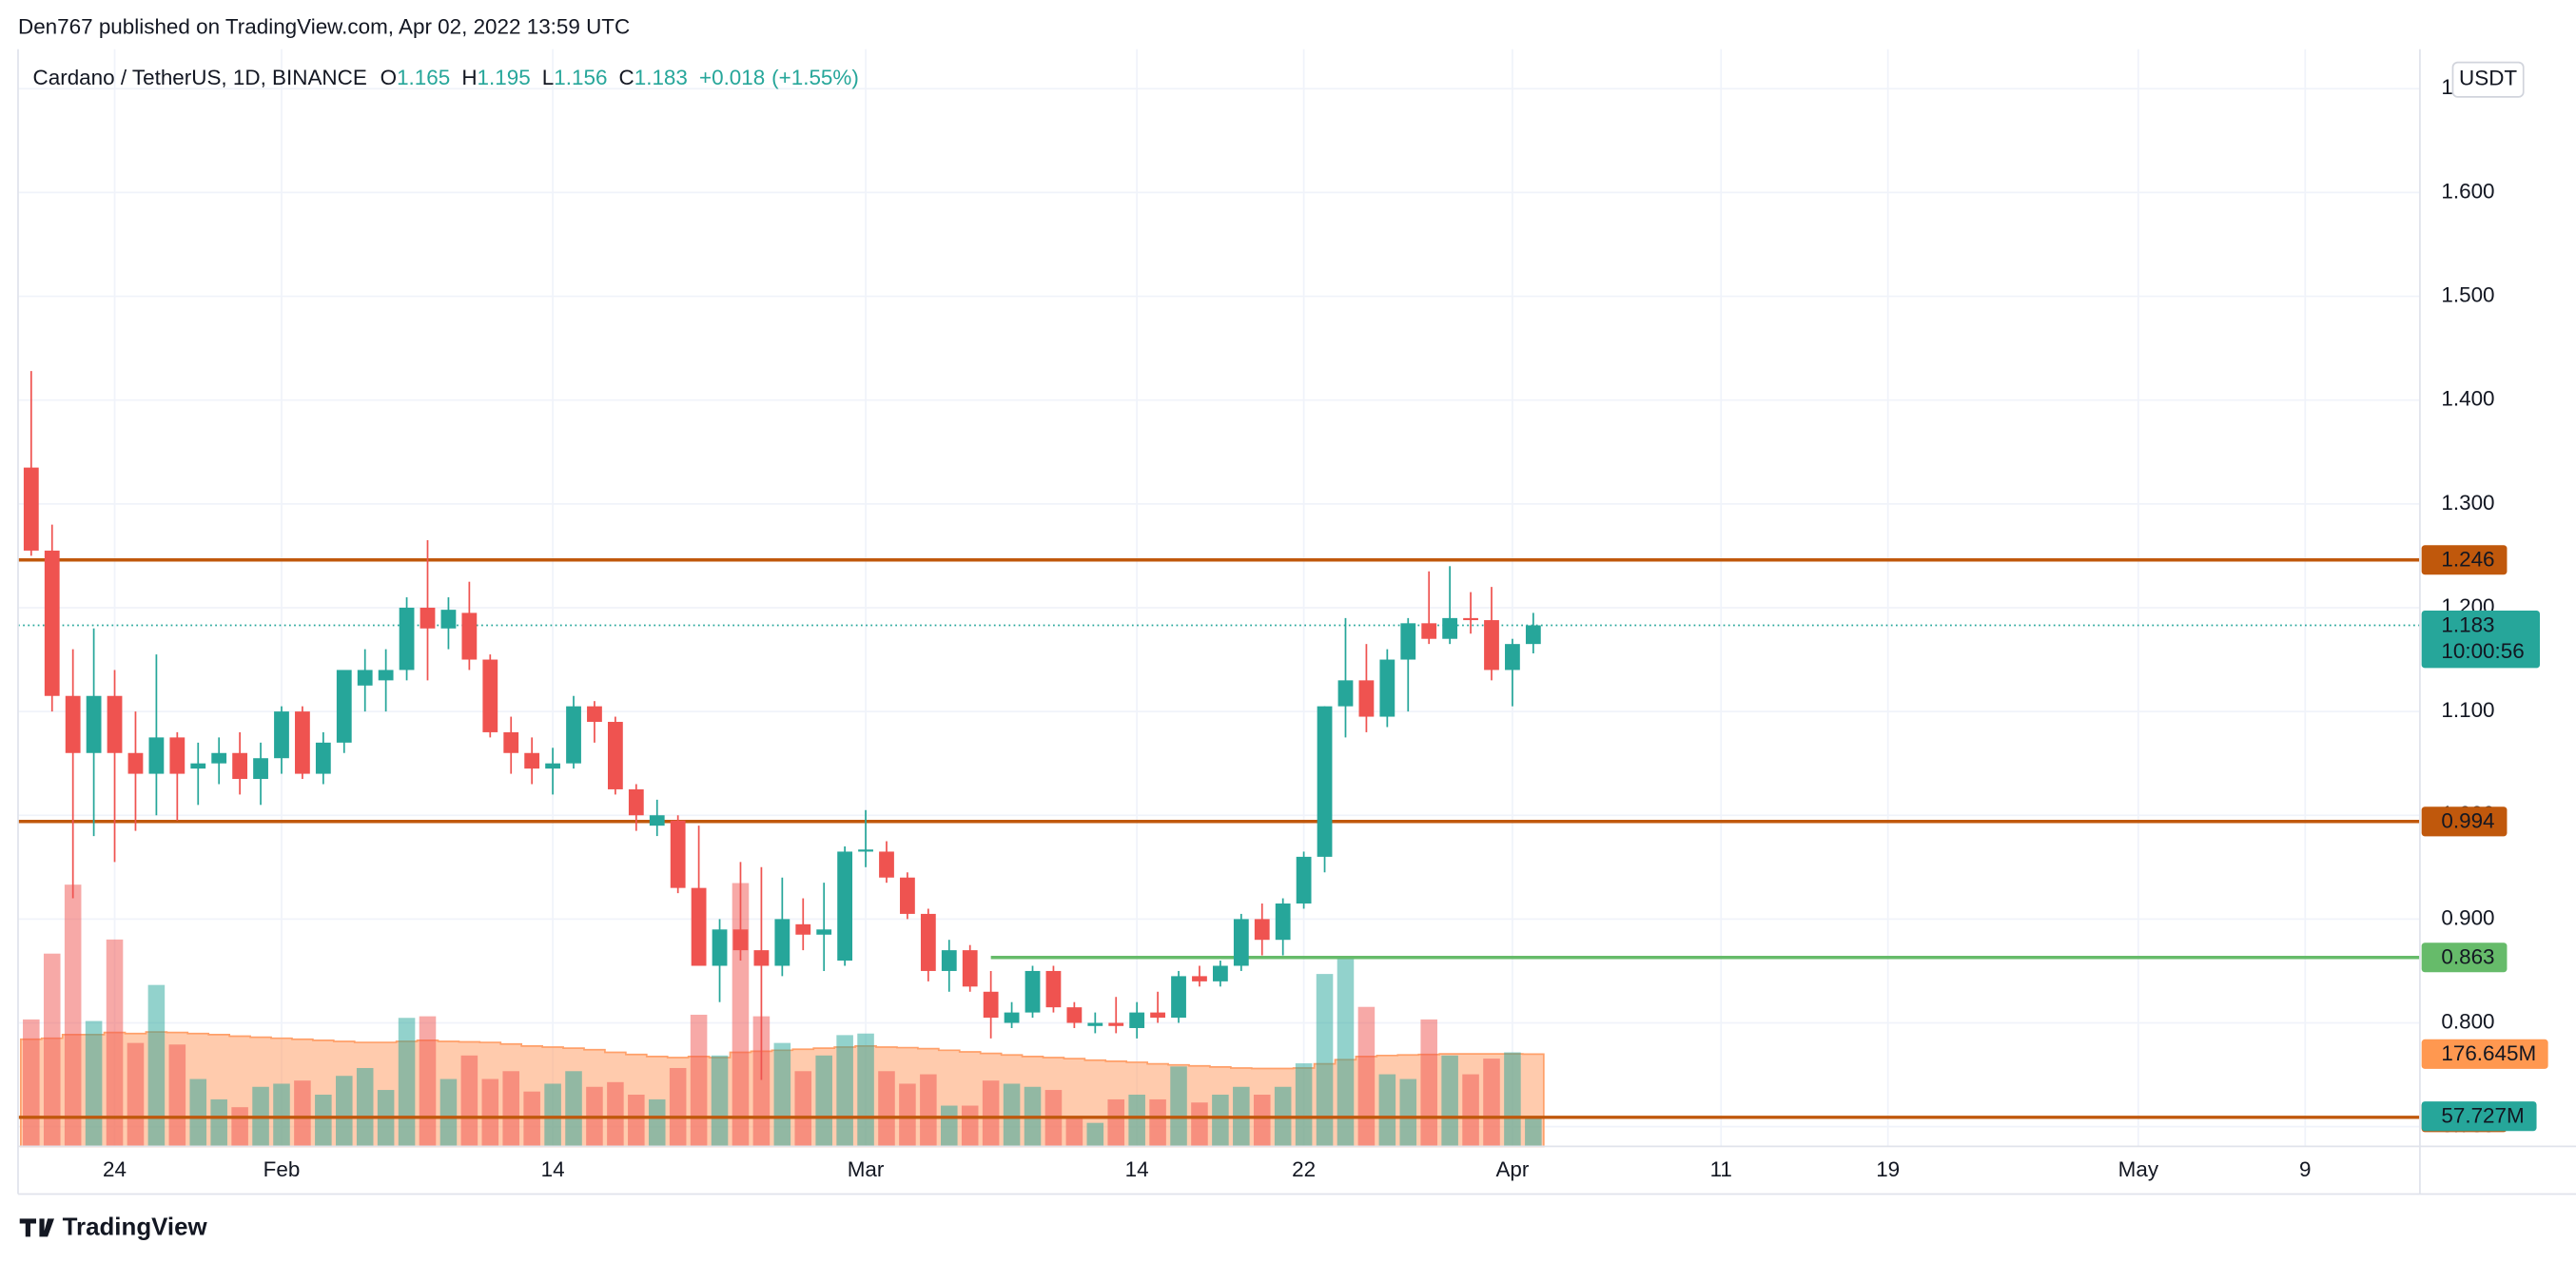  Describe the element at coordinates (36, 1227) in the screenshot. I see `brand-logo` at that location.